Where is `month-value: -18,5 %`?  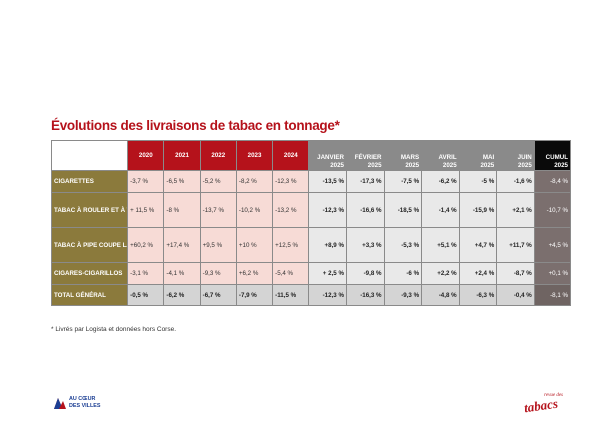
month-value: -18,5 % is located at coordinates (403, 210).